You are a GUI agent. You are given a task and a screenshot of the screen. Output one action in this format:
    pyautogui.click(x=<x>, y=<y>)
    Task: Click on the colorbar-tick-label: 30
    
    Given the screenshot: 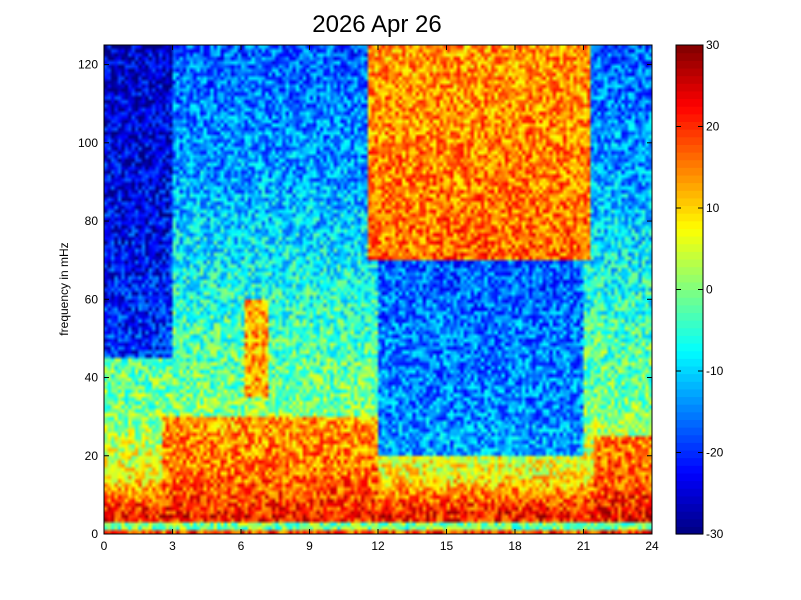 What is the action you would take?
    pyautogui.click(x=713, y=45)
    